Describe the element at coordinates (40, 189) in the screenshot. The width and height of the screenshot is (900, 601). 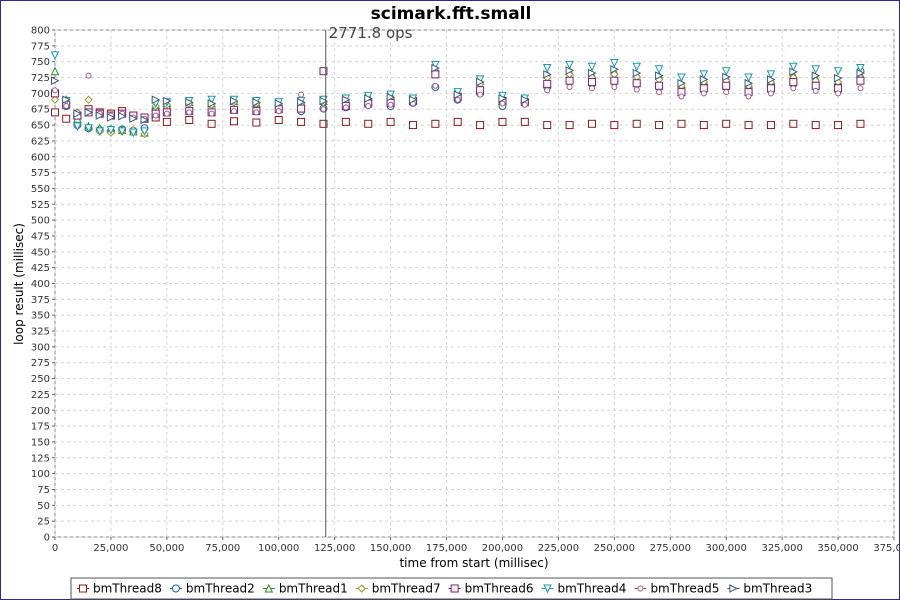
I see `y-tick-label: 550` at that location.